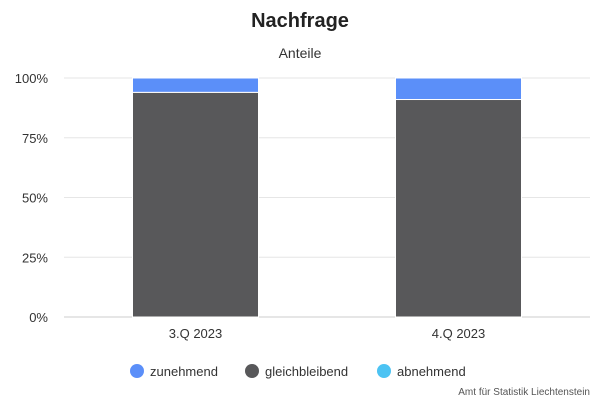 Image resolution: width=600 pixels, height=400 pixels. What do you see at coordinates (196, 333) in the screenshot?
I see `x-tick-label: 3.Q 2023` at bounding box center [196, 333].